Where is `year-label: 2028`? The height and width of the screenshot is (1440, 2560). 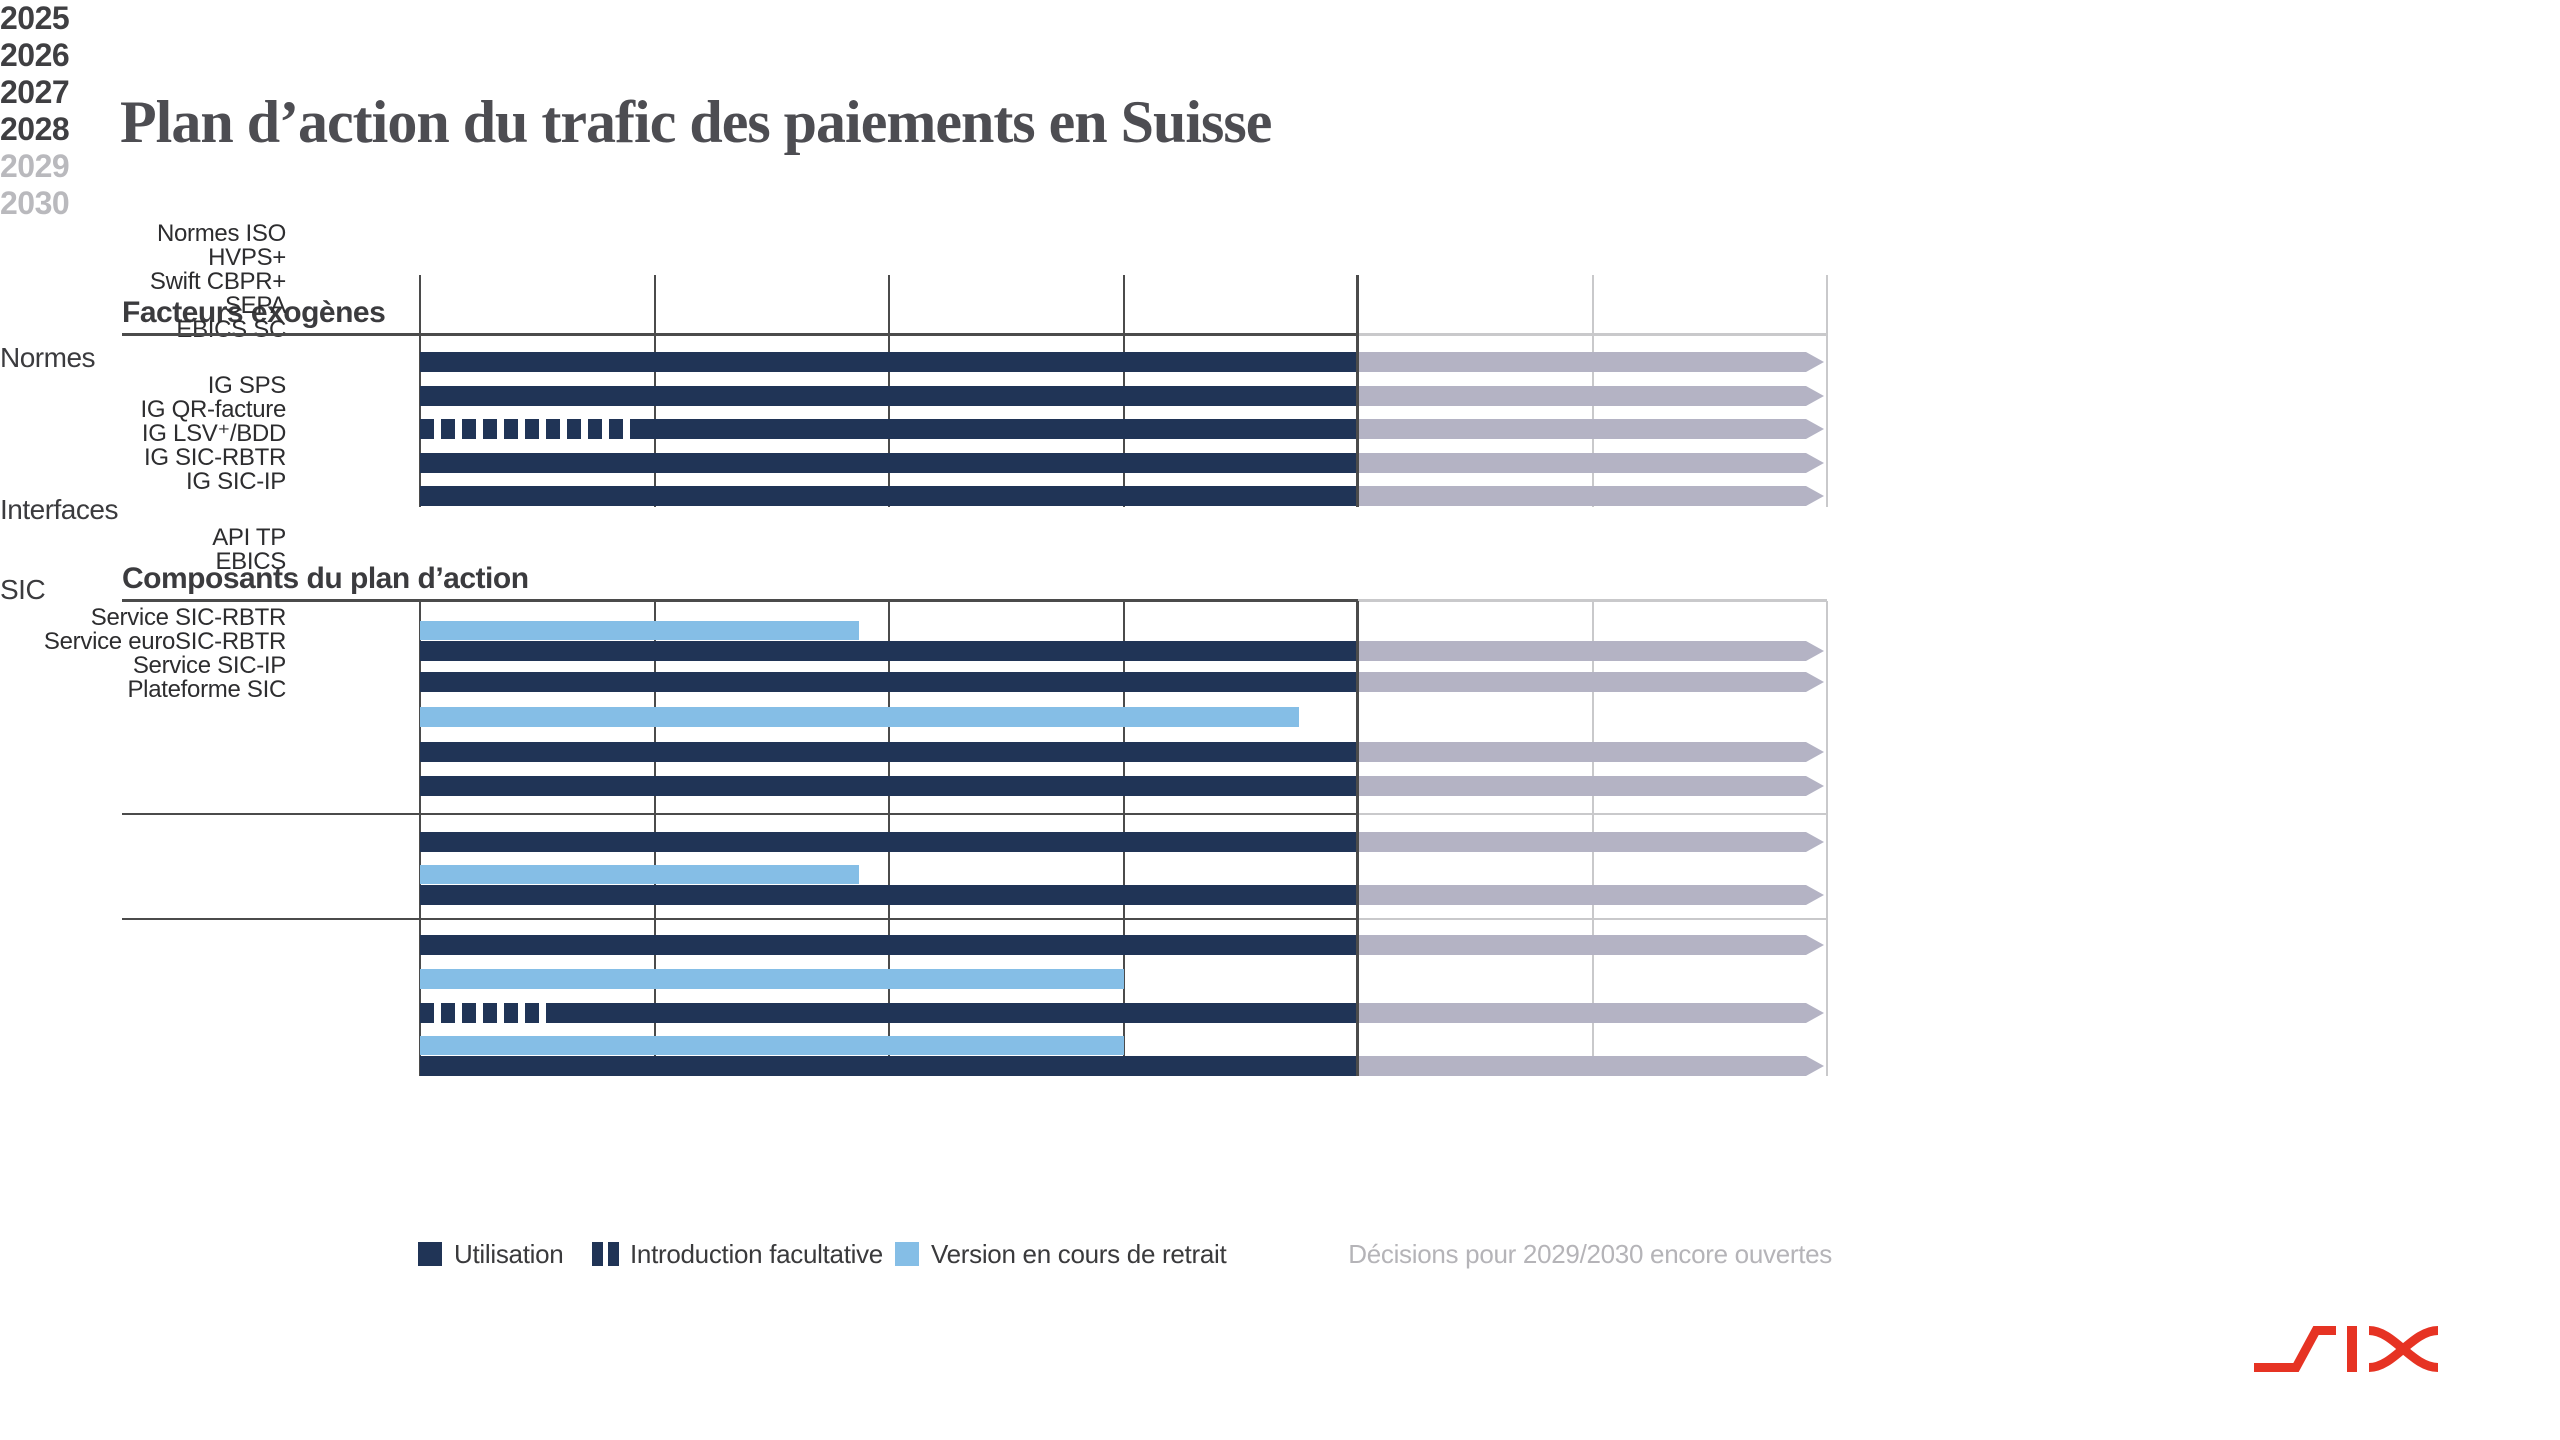
year-label: 2028 is located at coordinates (35, 129).